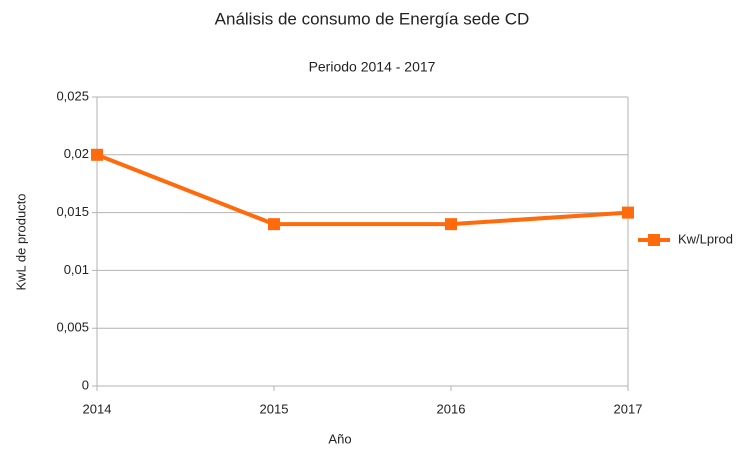 The height and width of the screenshot is (450, 744). Describe the element at coordinates (20, 241) in the screenshot. I see `y-axis-label: KwL de producto` at that location.